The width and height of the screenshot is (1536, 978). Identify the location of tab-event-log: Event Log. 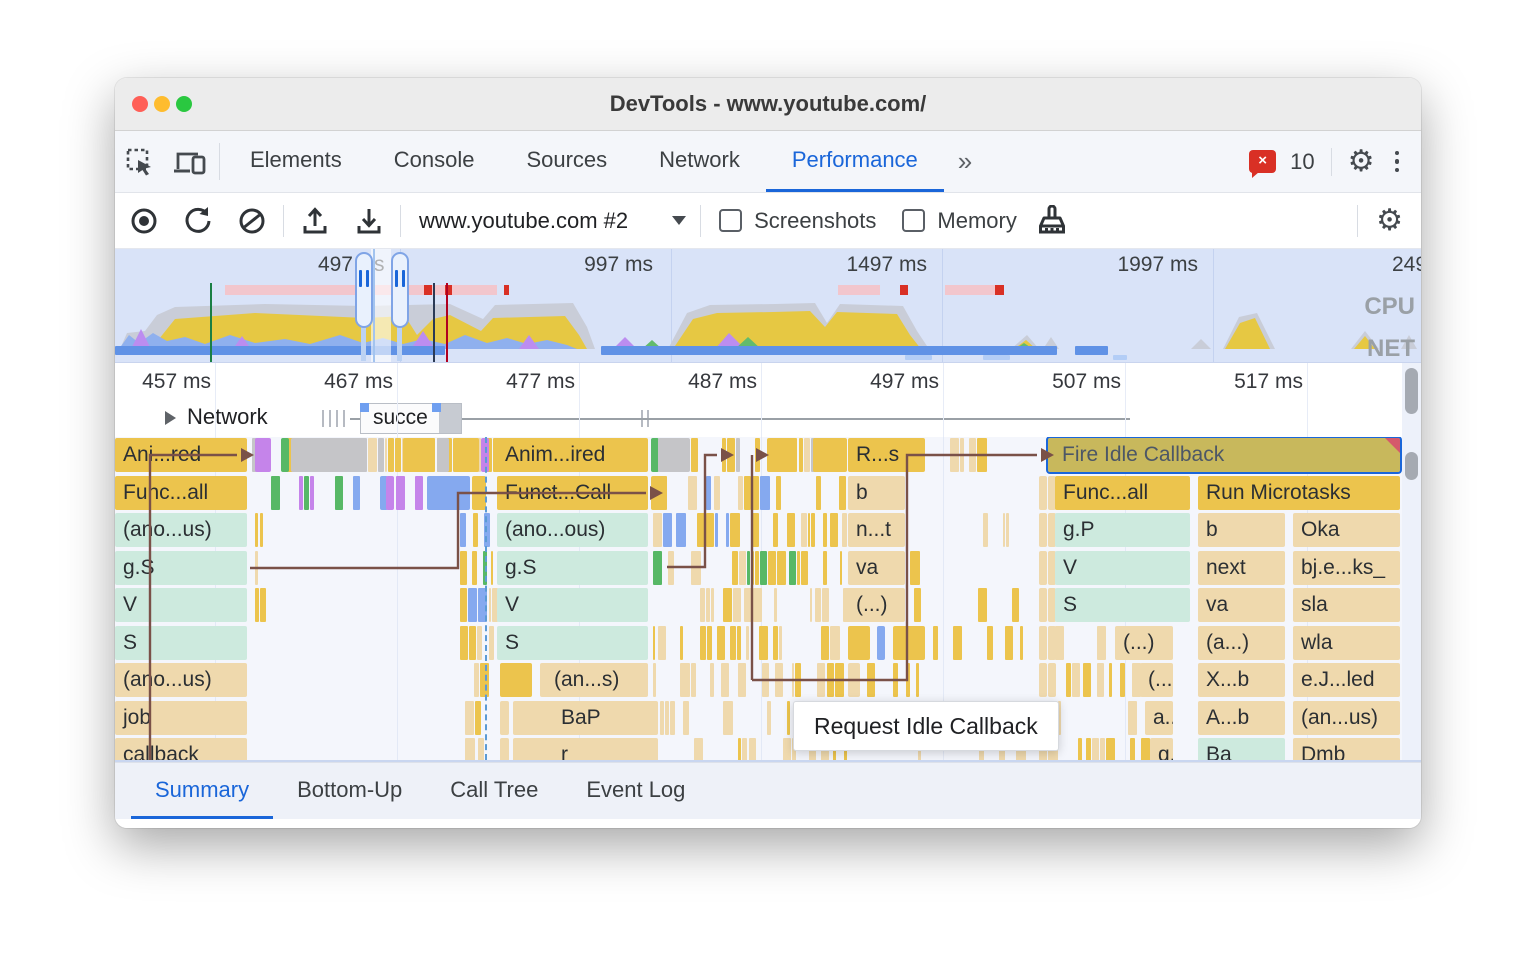
(636, 789).